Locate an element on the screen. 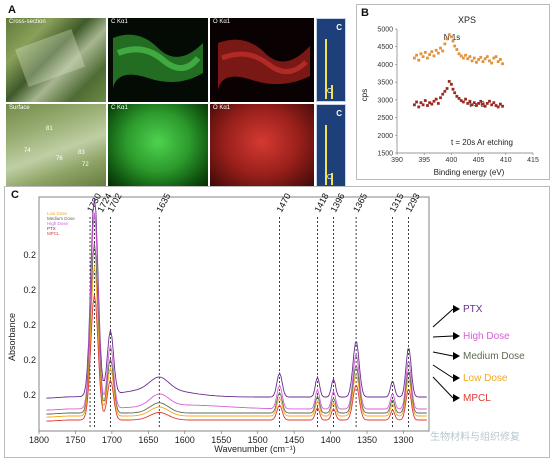 This screenshot has height=460, width=554. ftir-x-tick-label: 1600 is located at coordinates (185, 440).